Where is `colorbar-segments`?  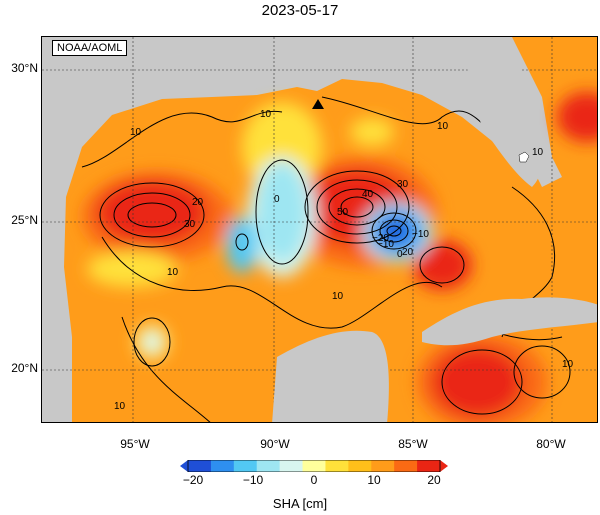 colorbar-segments is located at coordinates (314, 466).